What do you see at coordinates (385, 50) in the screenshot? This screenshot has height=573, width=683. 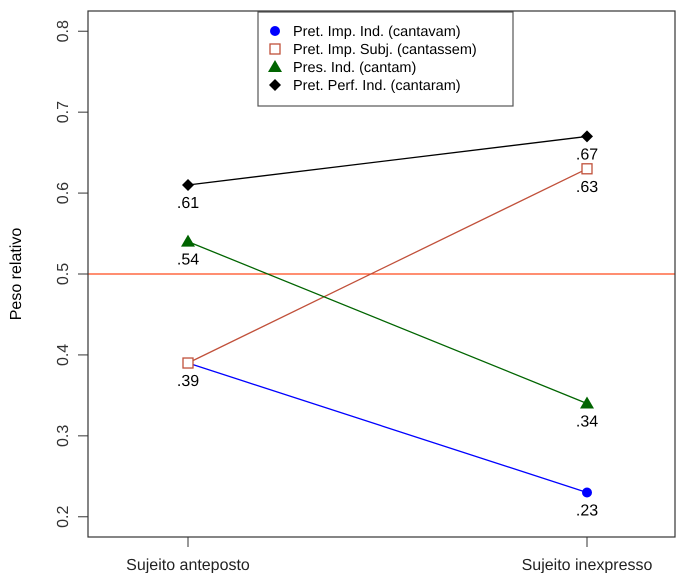 I see `legend-label: Pret. Imp. Subj. (cantassem)` at bounding box center [385, 50].